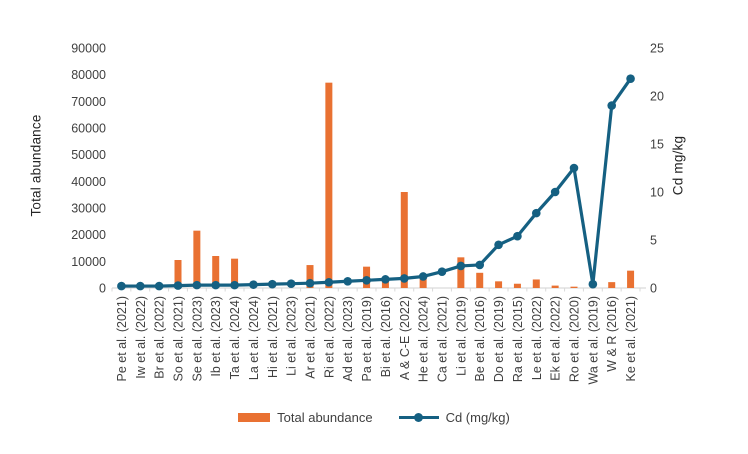 The height and width of the screenshot is (454, 748). Describe the element at coordinates (653, 241) in the screenshot. I see `right-axis-tick-label: 5` at that location.